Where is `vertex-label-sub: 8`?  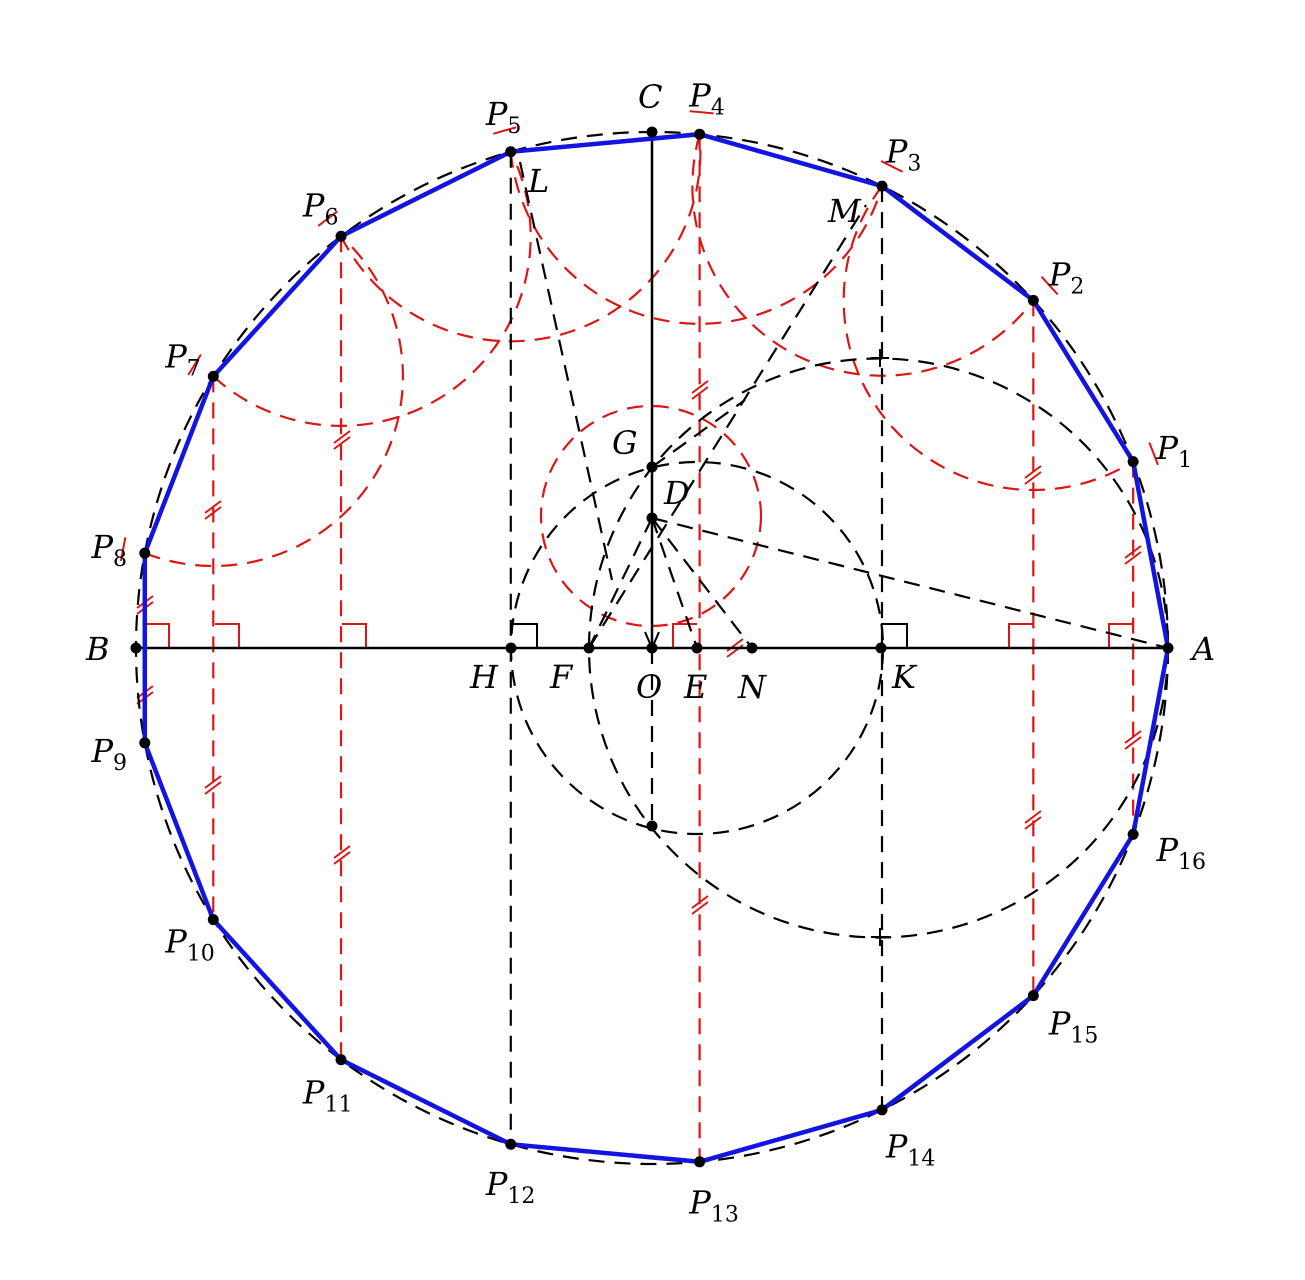
vertex-label-sub: 8 is located at coordinates (120, 559).